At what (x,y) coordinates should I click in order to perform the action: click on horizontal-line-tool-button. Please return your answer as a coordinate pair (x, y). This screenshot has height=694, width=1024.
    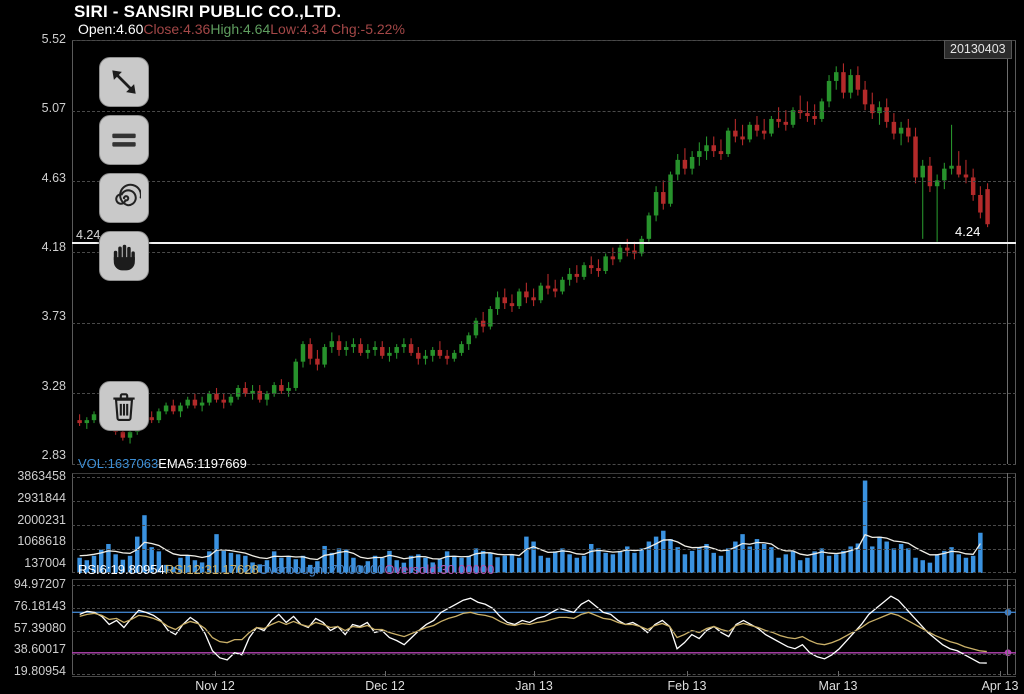
    Looking at the image, I should click on (124, 140).